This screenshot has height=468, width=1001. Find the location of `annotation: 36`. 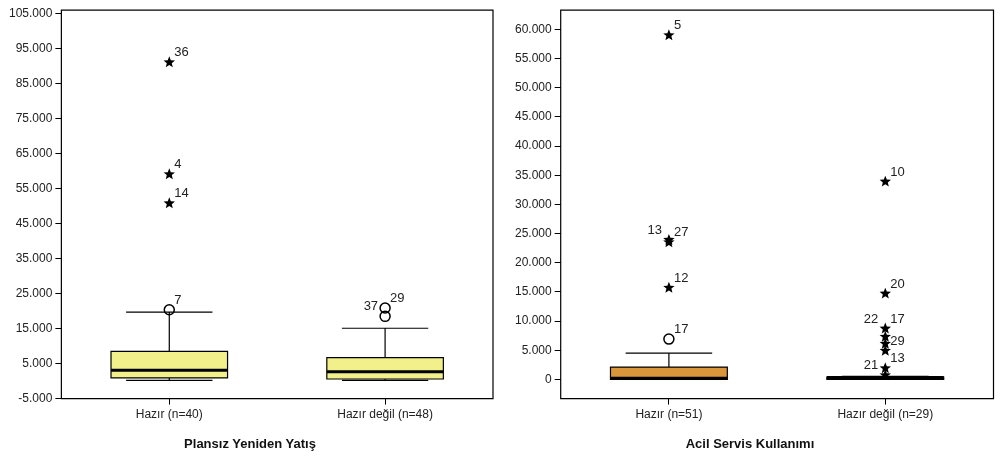

annotation: 36 is located at coordinates (181, 52).